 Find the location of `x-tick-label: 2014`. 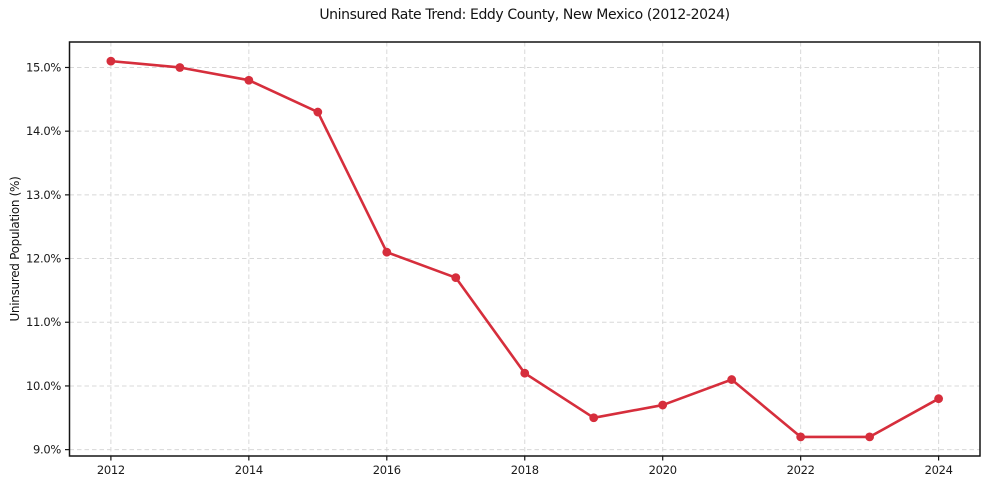

x-tick-label: 2014 is located at coordinates (249, 470).